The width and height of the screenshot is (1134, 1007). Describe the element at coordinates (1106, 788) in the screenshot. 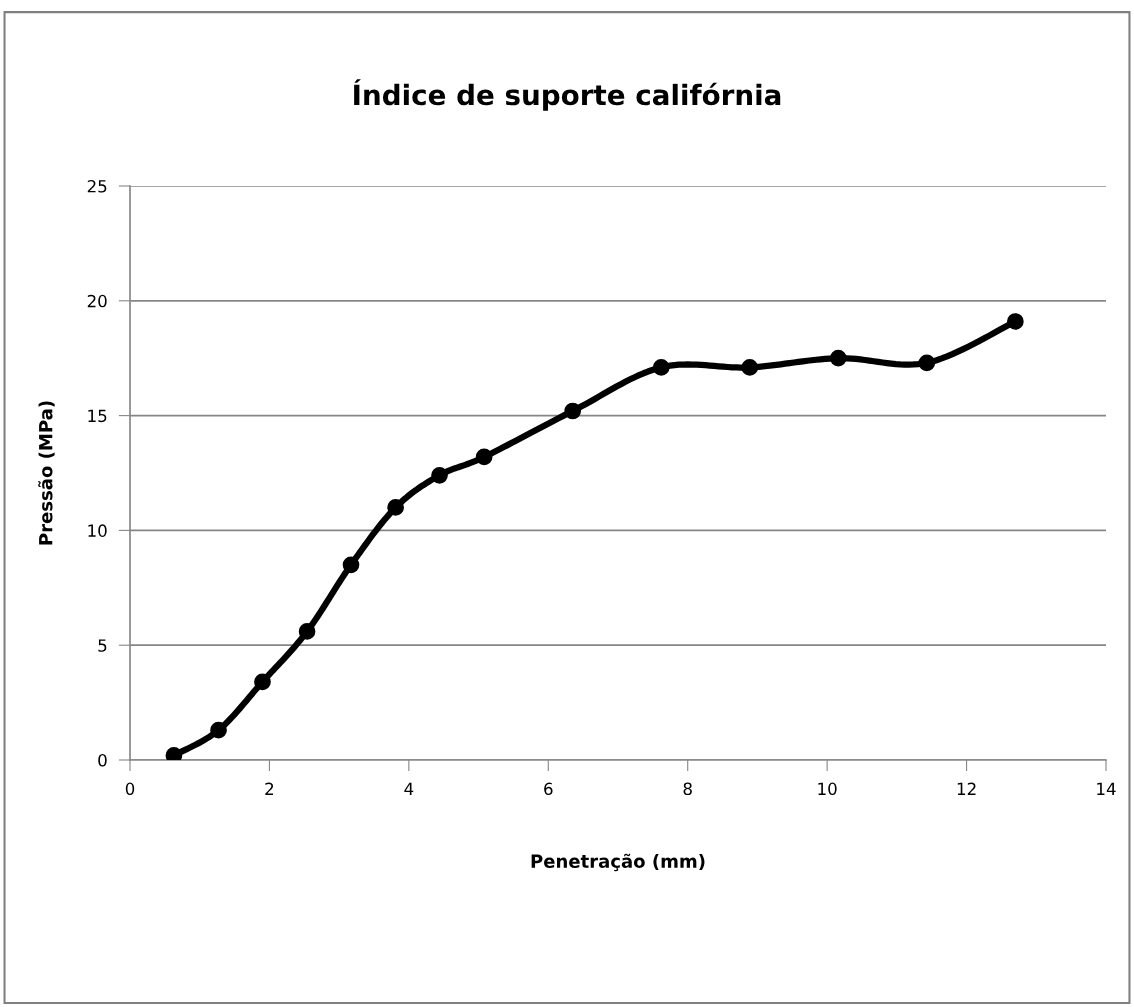

I see `x-tick-label: 14` at that location.